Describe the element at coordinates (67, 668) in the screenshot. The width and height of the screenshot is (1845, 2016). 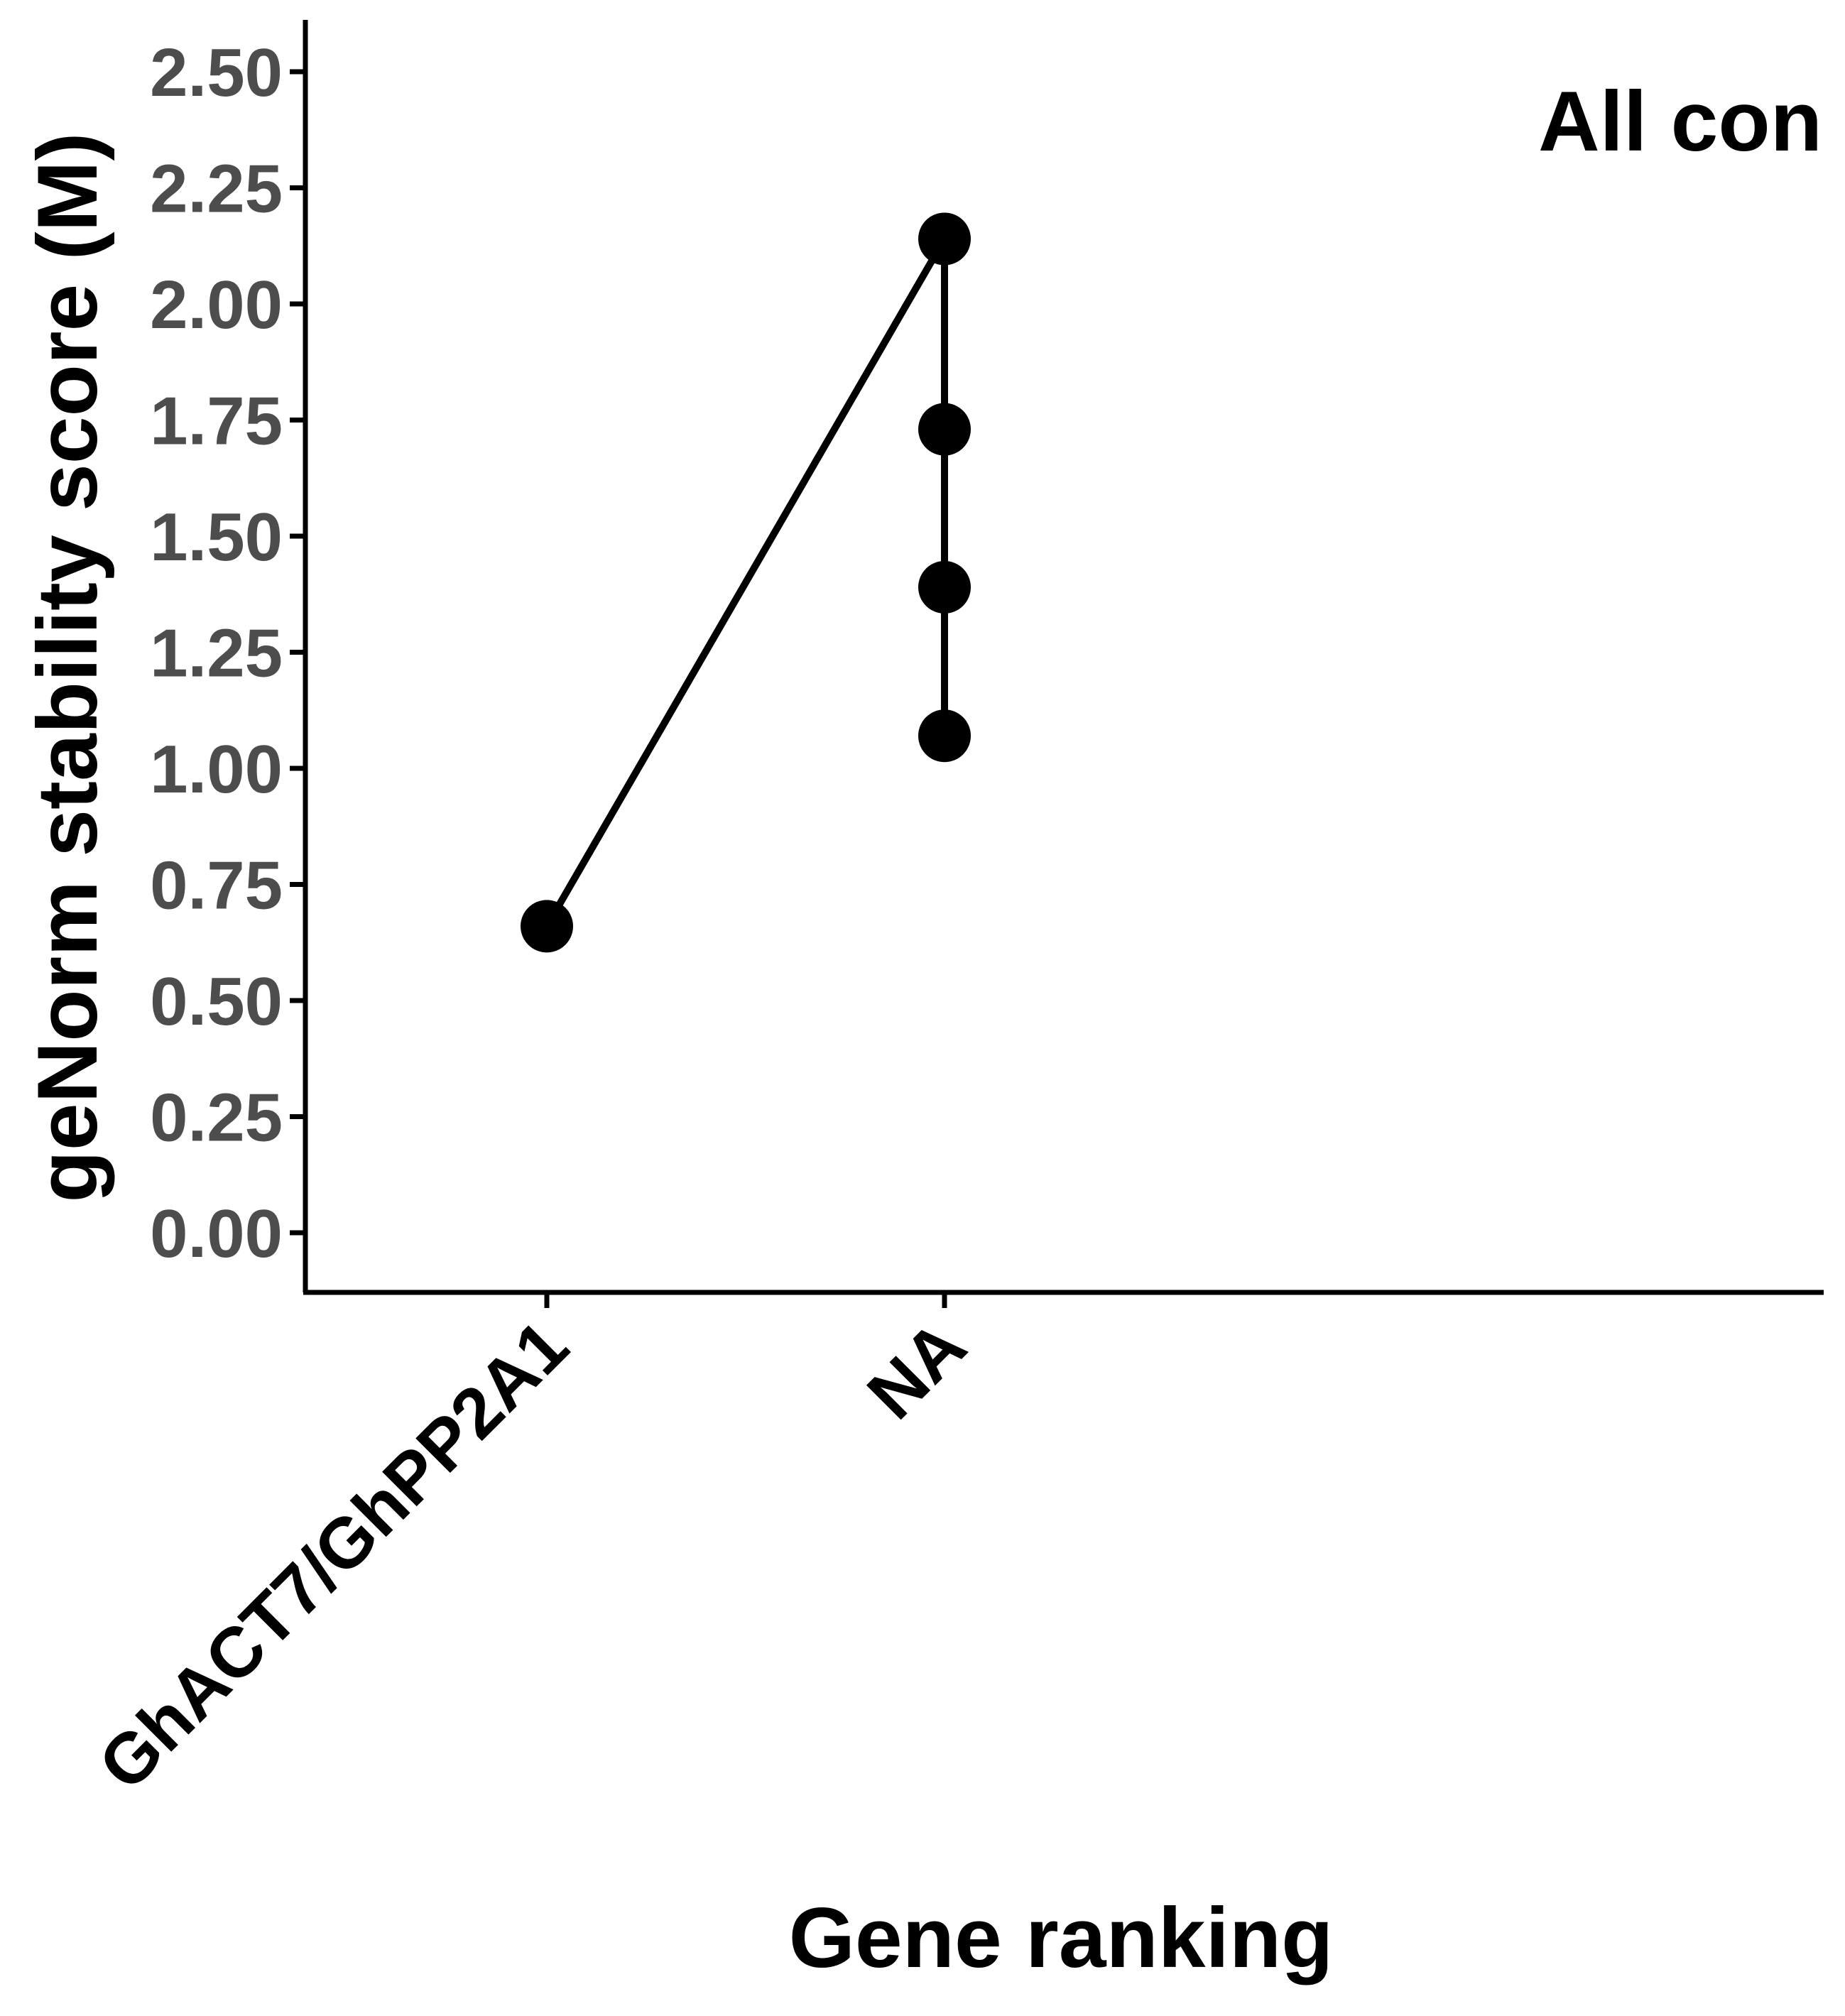
I see `y-axis-title: geNorm stability score (M)` at that location.